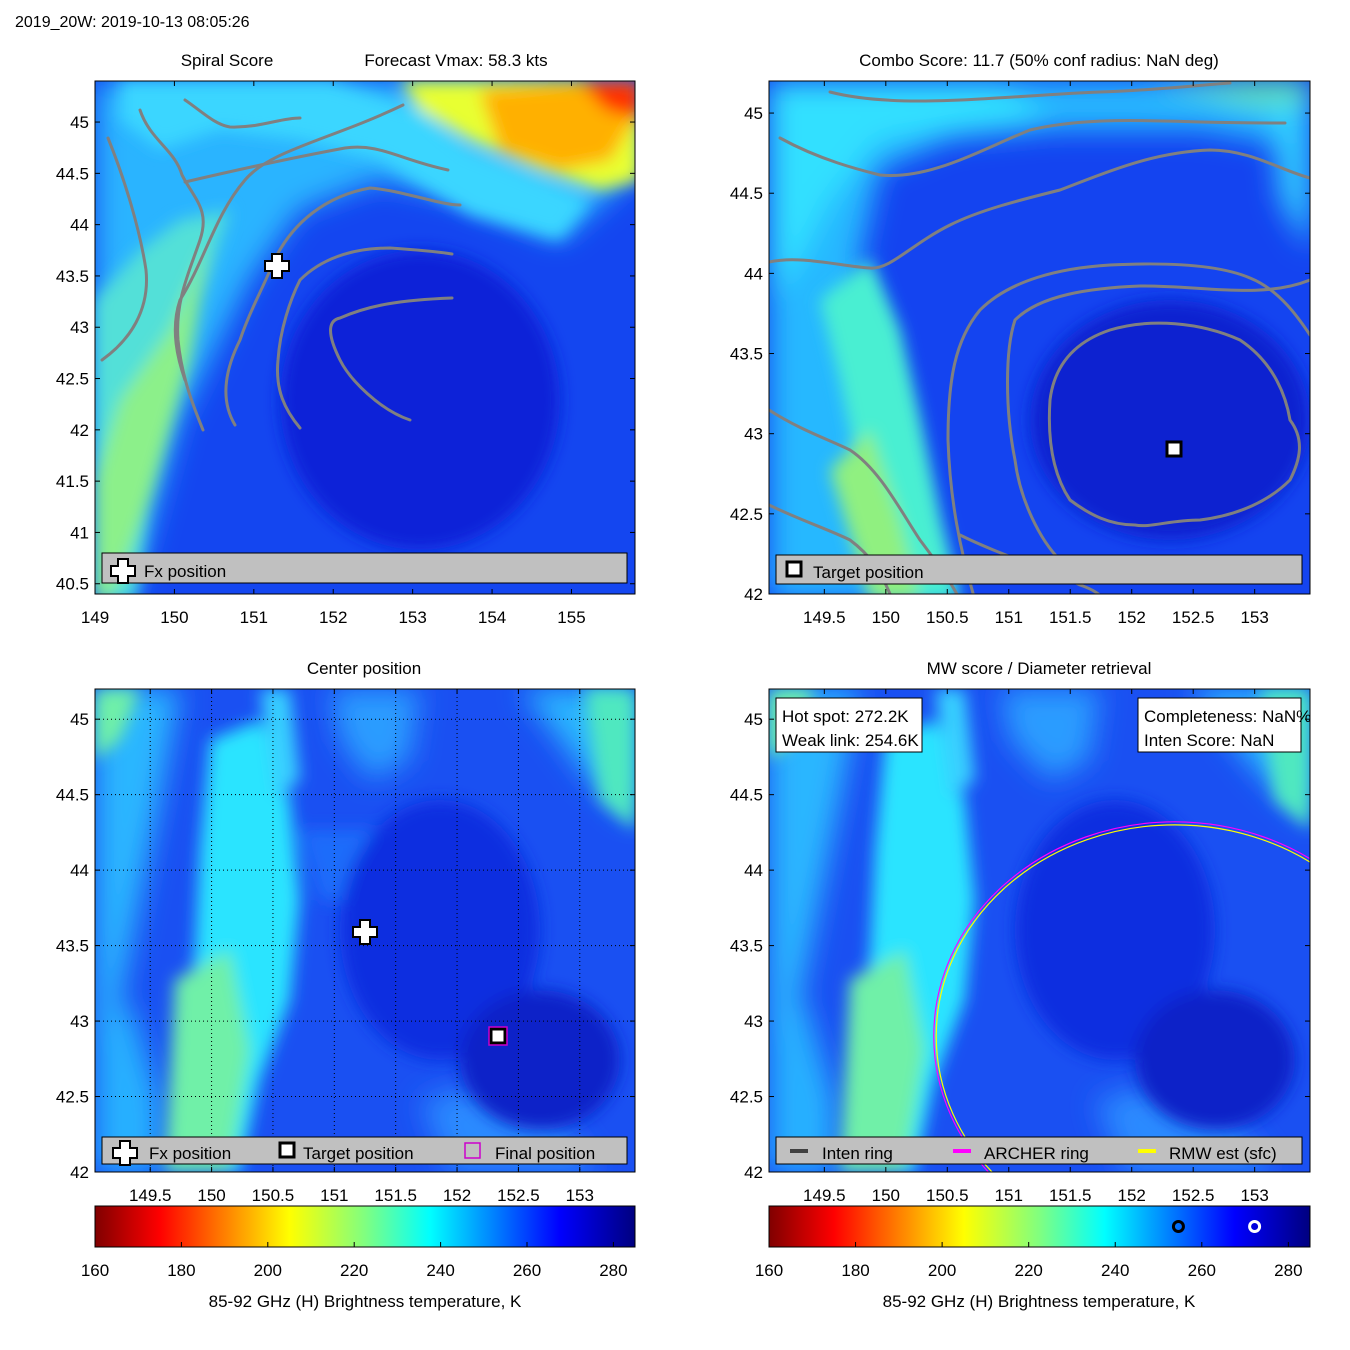  I want to click on colorbar-left-label: 85-92 GHz (H) Brightness temperature, K, so click(365, 1301).